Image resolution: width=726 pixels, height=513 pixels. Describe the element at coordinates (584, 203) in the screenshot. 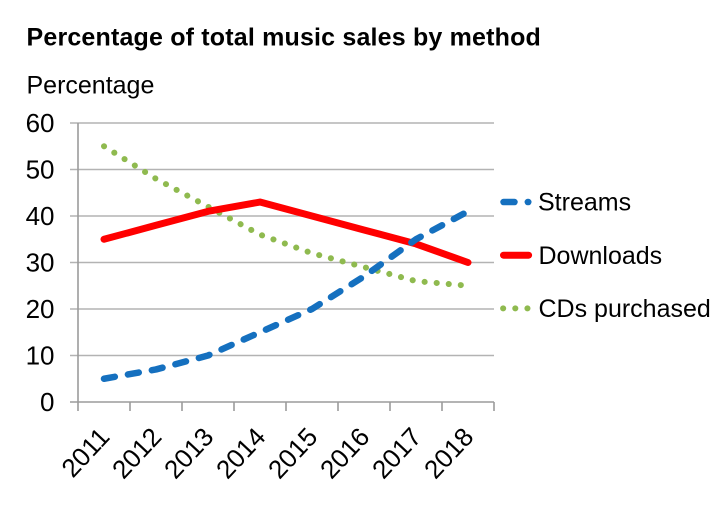

I see `svg-text: Streams` at that location.